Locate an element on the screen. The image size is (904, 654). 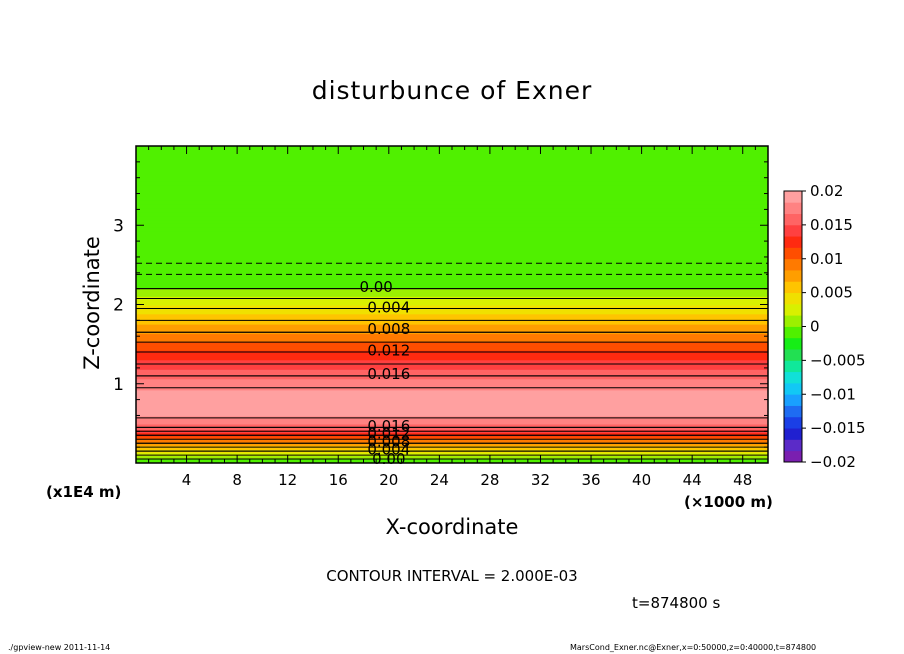
footer-left: ./gpview-new 2011-11-14 is located at coordinates (59, 647).